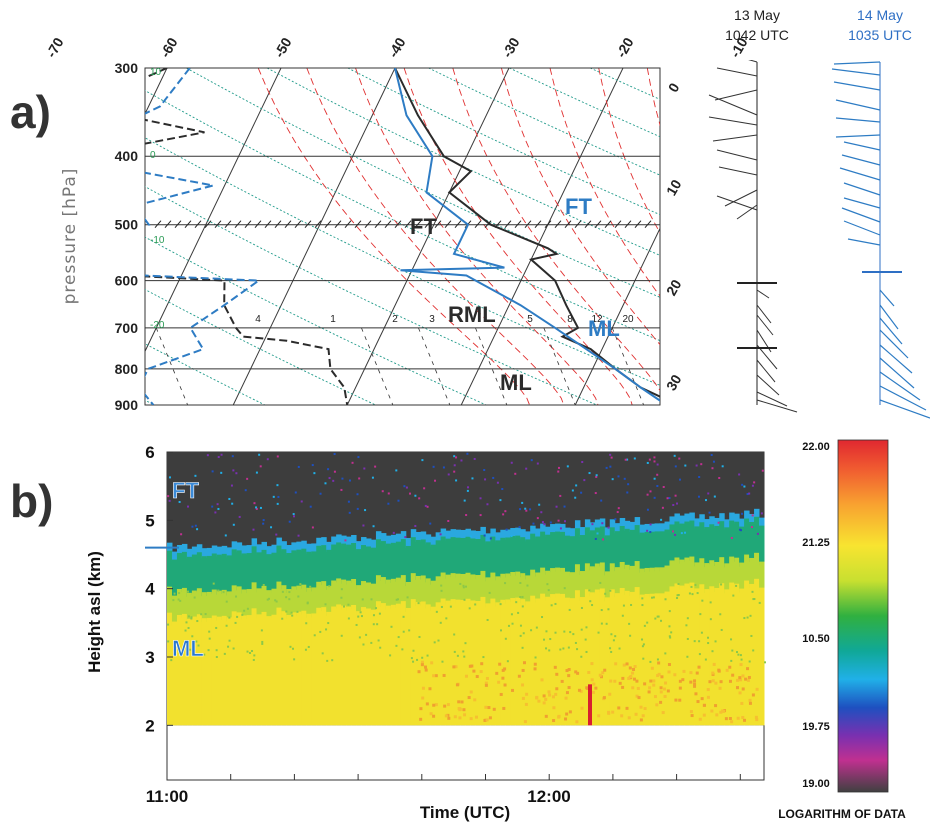  I want to click on label-ft-blue: FT, so click(578, 206).